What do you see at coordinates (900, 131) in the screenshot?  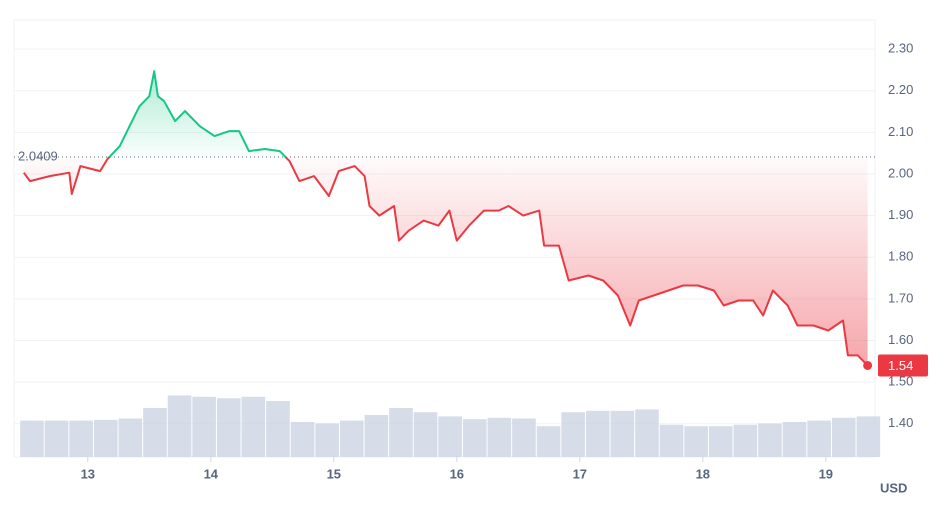 I see `y-tick-label: 2.10` at bounding box center [900, 131].